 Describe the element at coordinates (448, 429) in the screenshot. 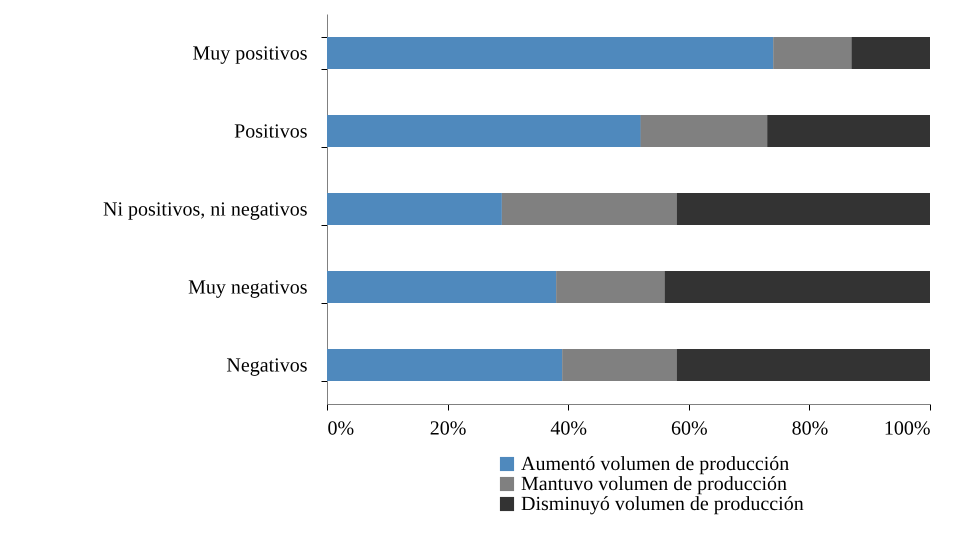

I see `x-tick-label: 20%` at that location.